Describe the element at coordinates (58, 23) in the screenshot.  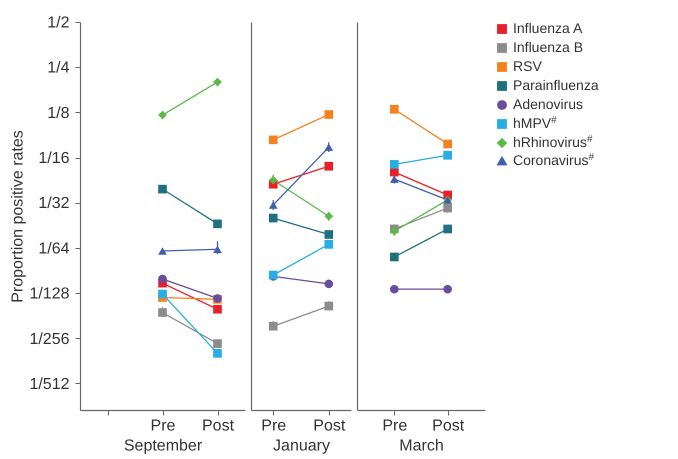
I see `y-tick-label: 1/2` at that location.